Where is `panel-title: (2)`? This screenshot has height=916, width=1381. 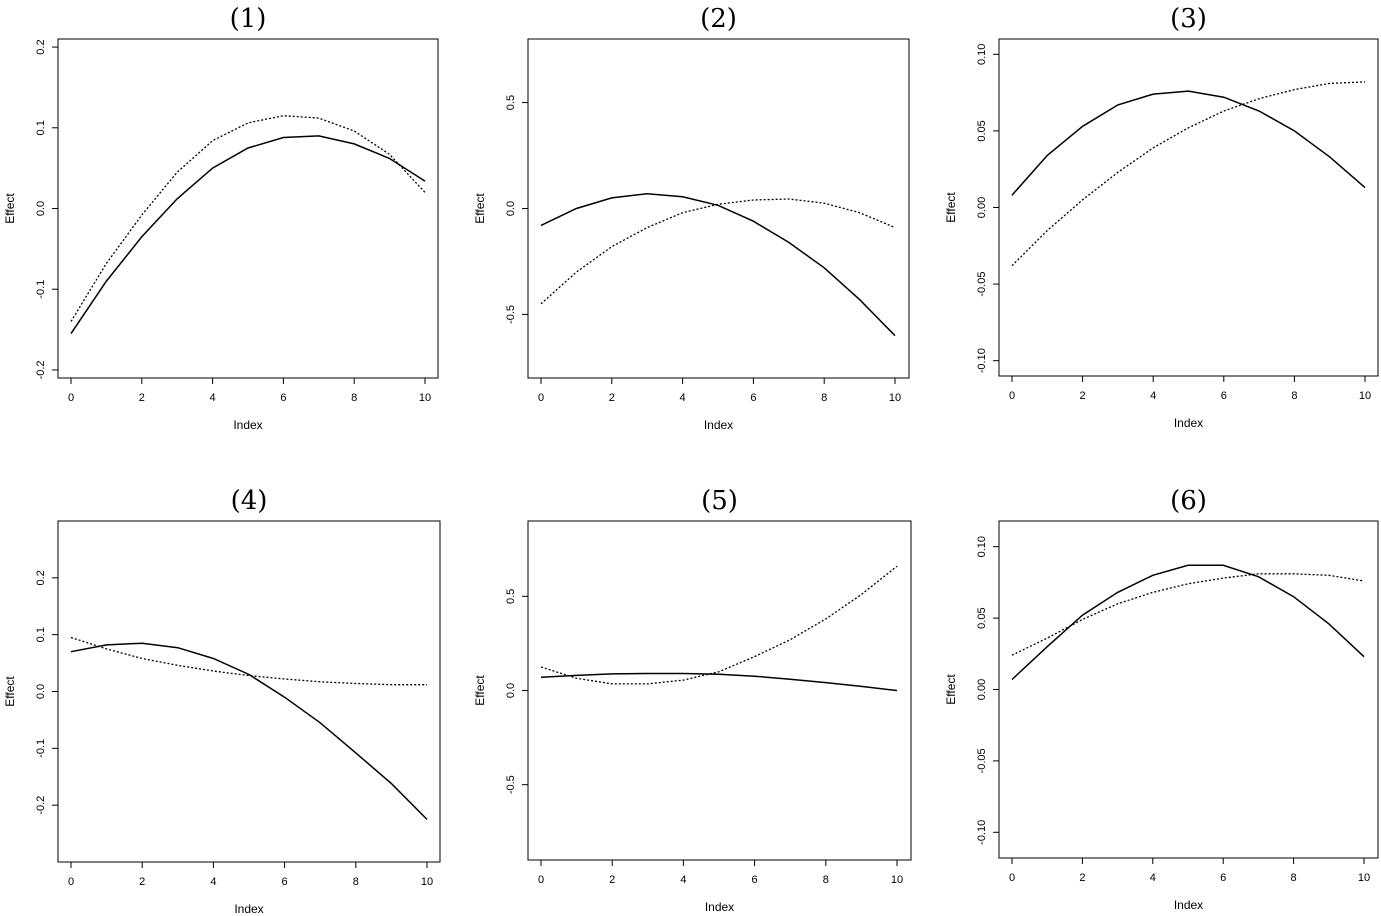
panel-title: (2) is located at coordinates (718, 19).